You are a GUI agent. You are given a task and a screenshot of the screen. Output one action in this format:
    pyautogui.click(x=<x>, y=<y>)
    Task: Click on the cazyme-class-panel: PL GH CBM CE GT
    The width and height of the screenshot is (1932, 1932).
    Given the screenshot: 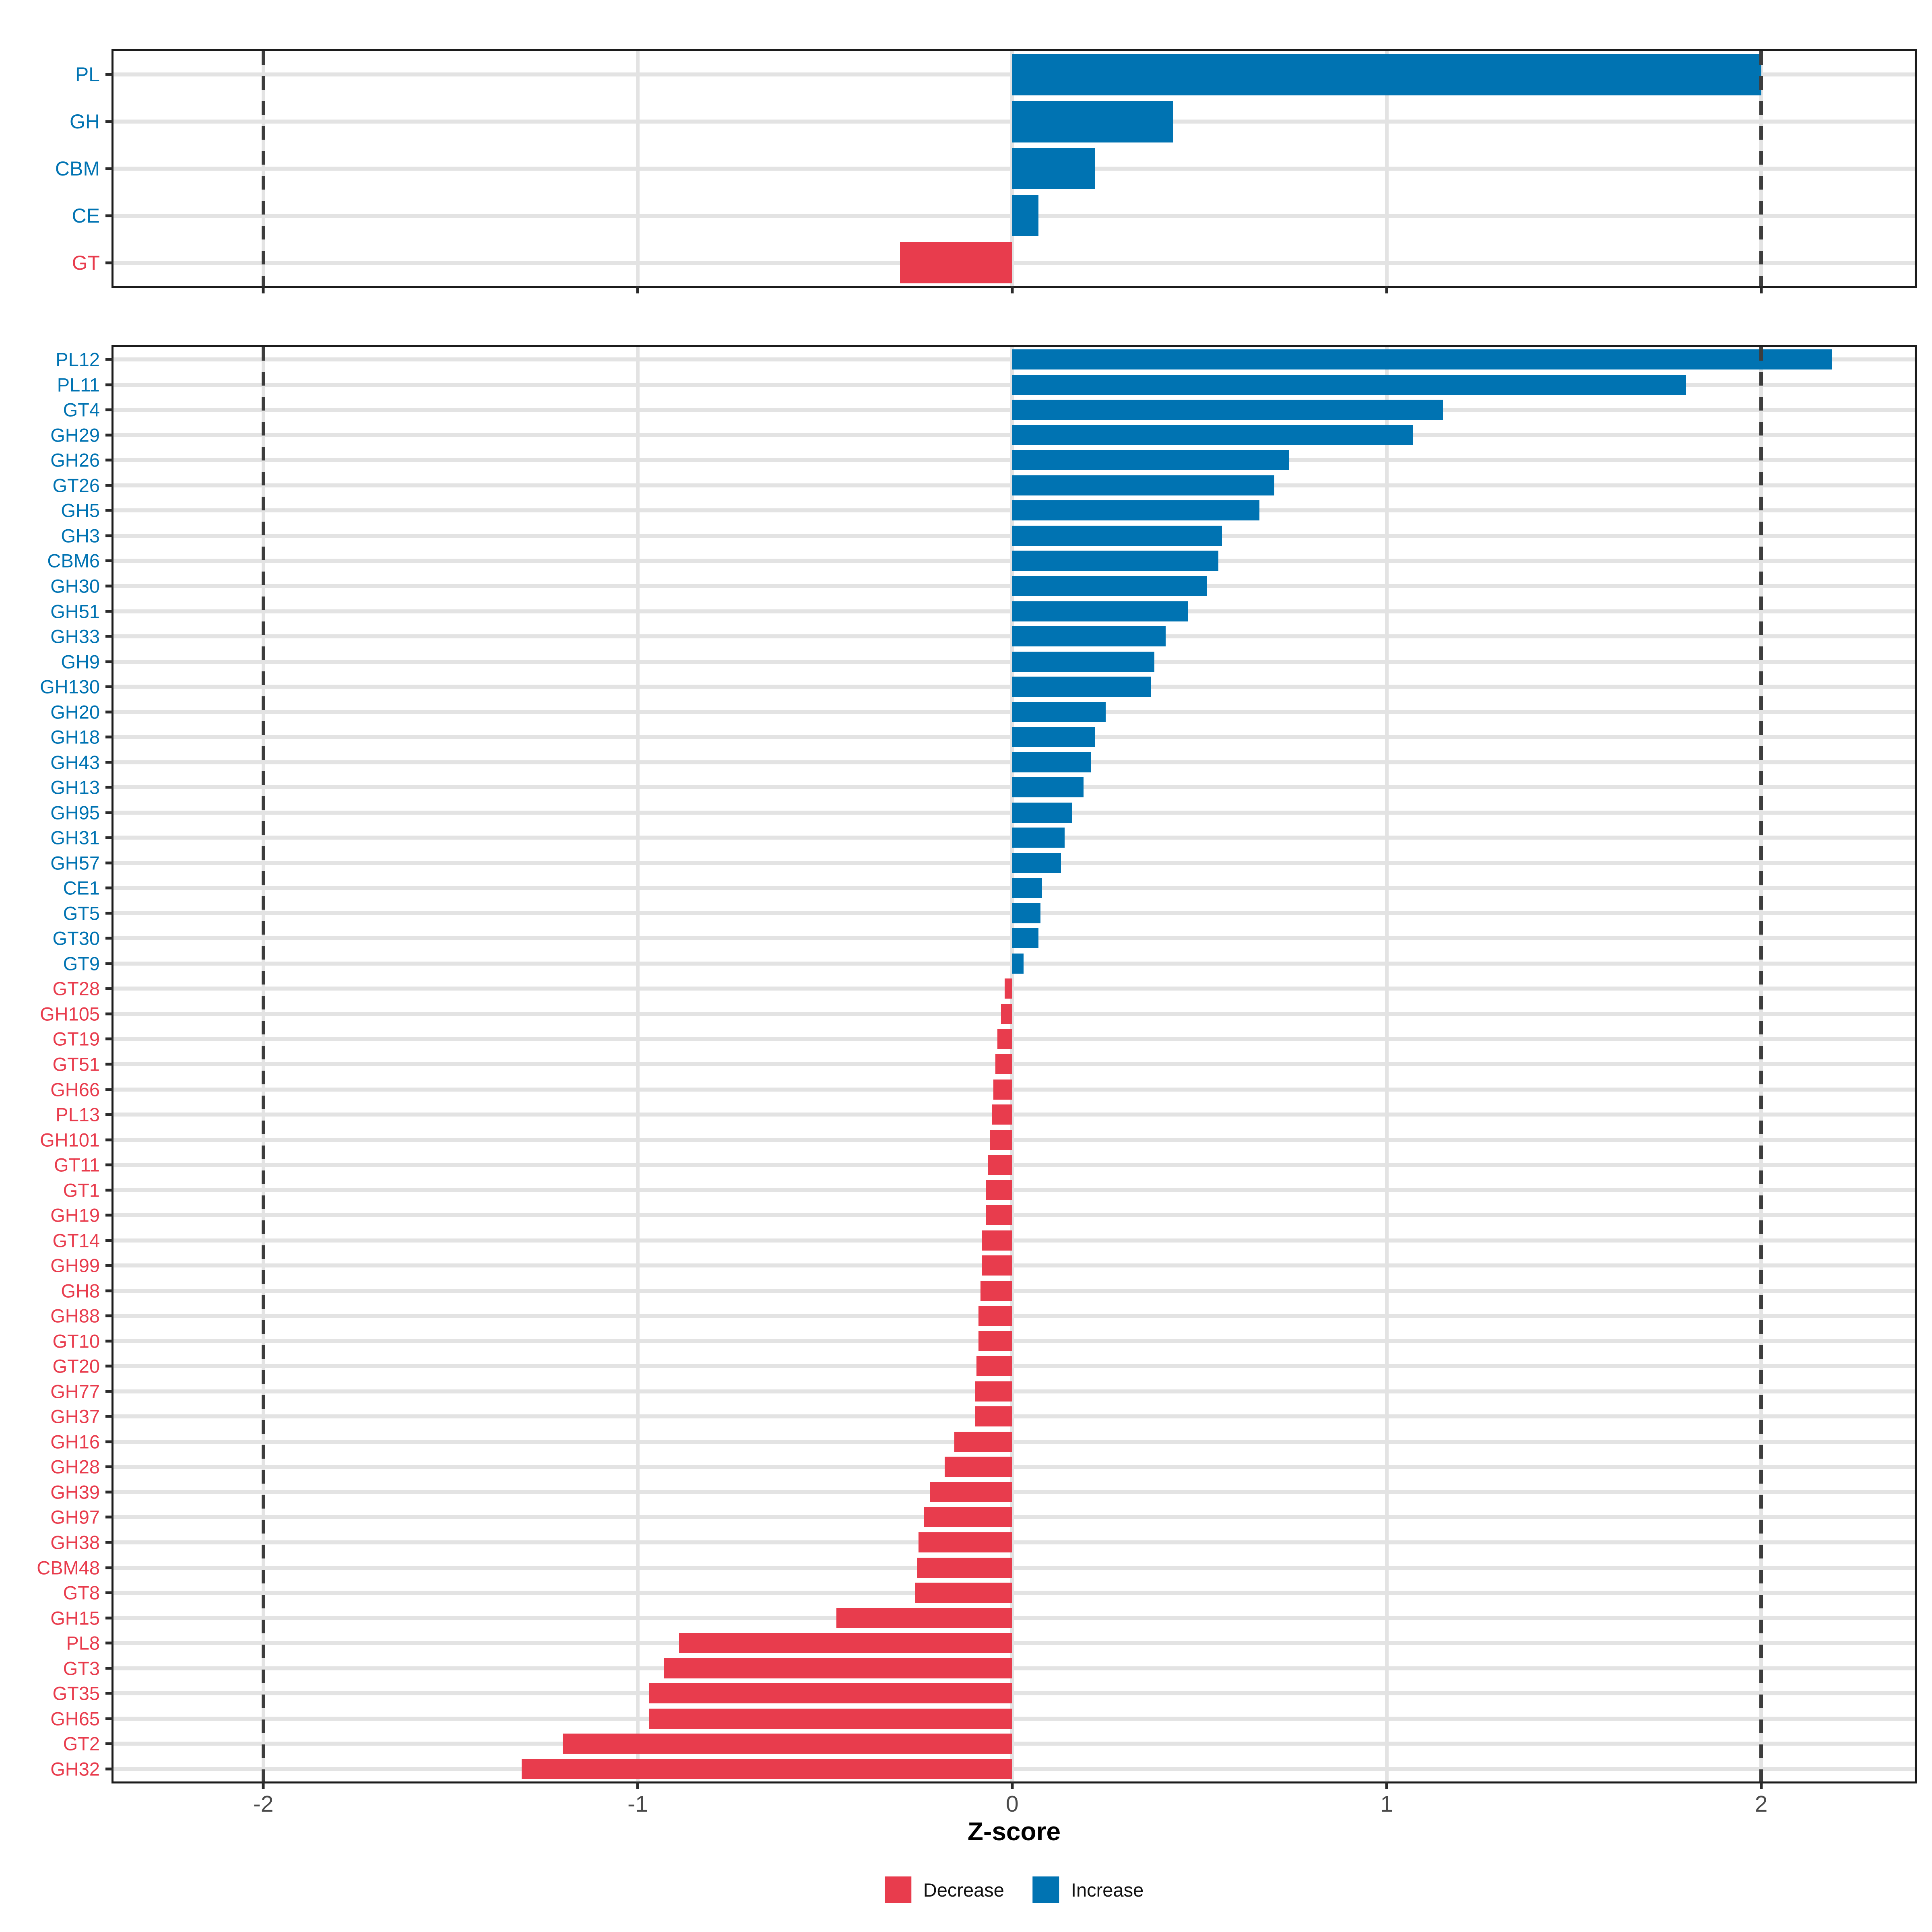 What is the action you would take?
    pyautogui.click(x=986, y=171)
    